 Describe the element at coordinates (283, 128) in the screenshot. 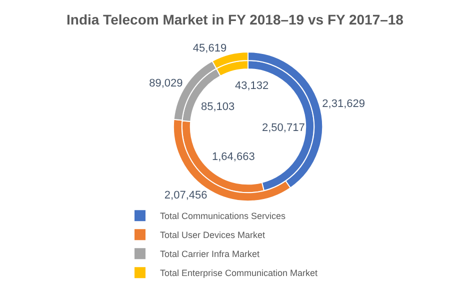

I see `data-label: 2,50,717` at that location.